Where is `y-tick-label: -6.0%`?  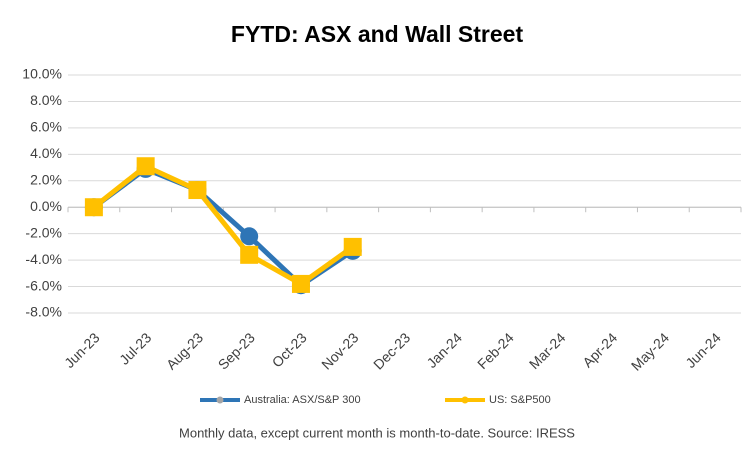
y-tick-label: -6.0% is located at coordinates (43, 285).